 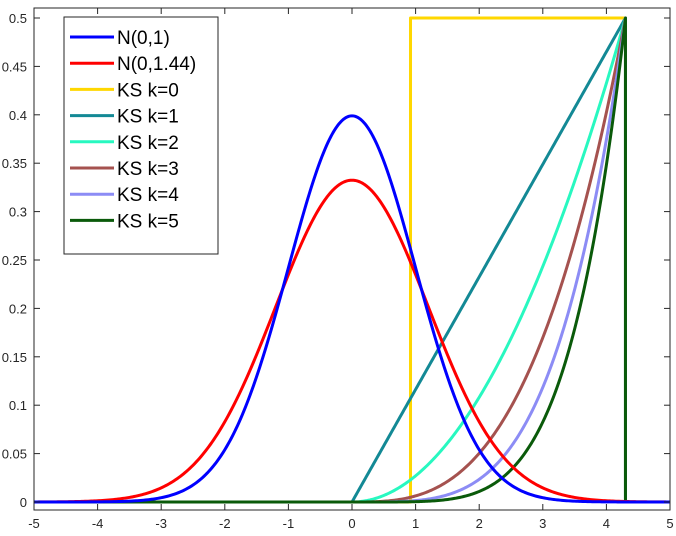 What do you see at coordinates (14, 454) in the screenshot?
I see `y-tick-label: 0.05` at bounding box center [14, 454].